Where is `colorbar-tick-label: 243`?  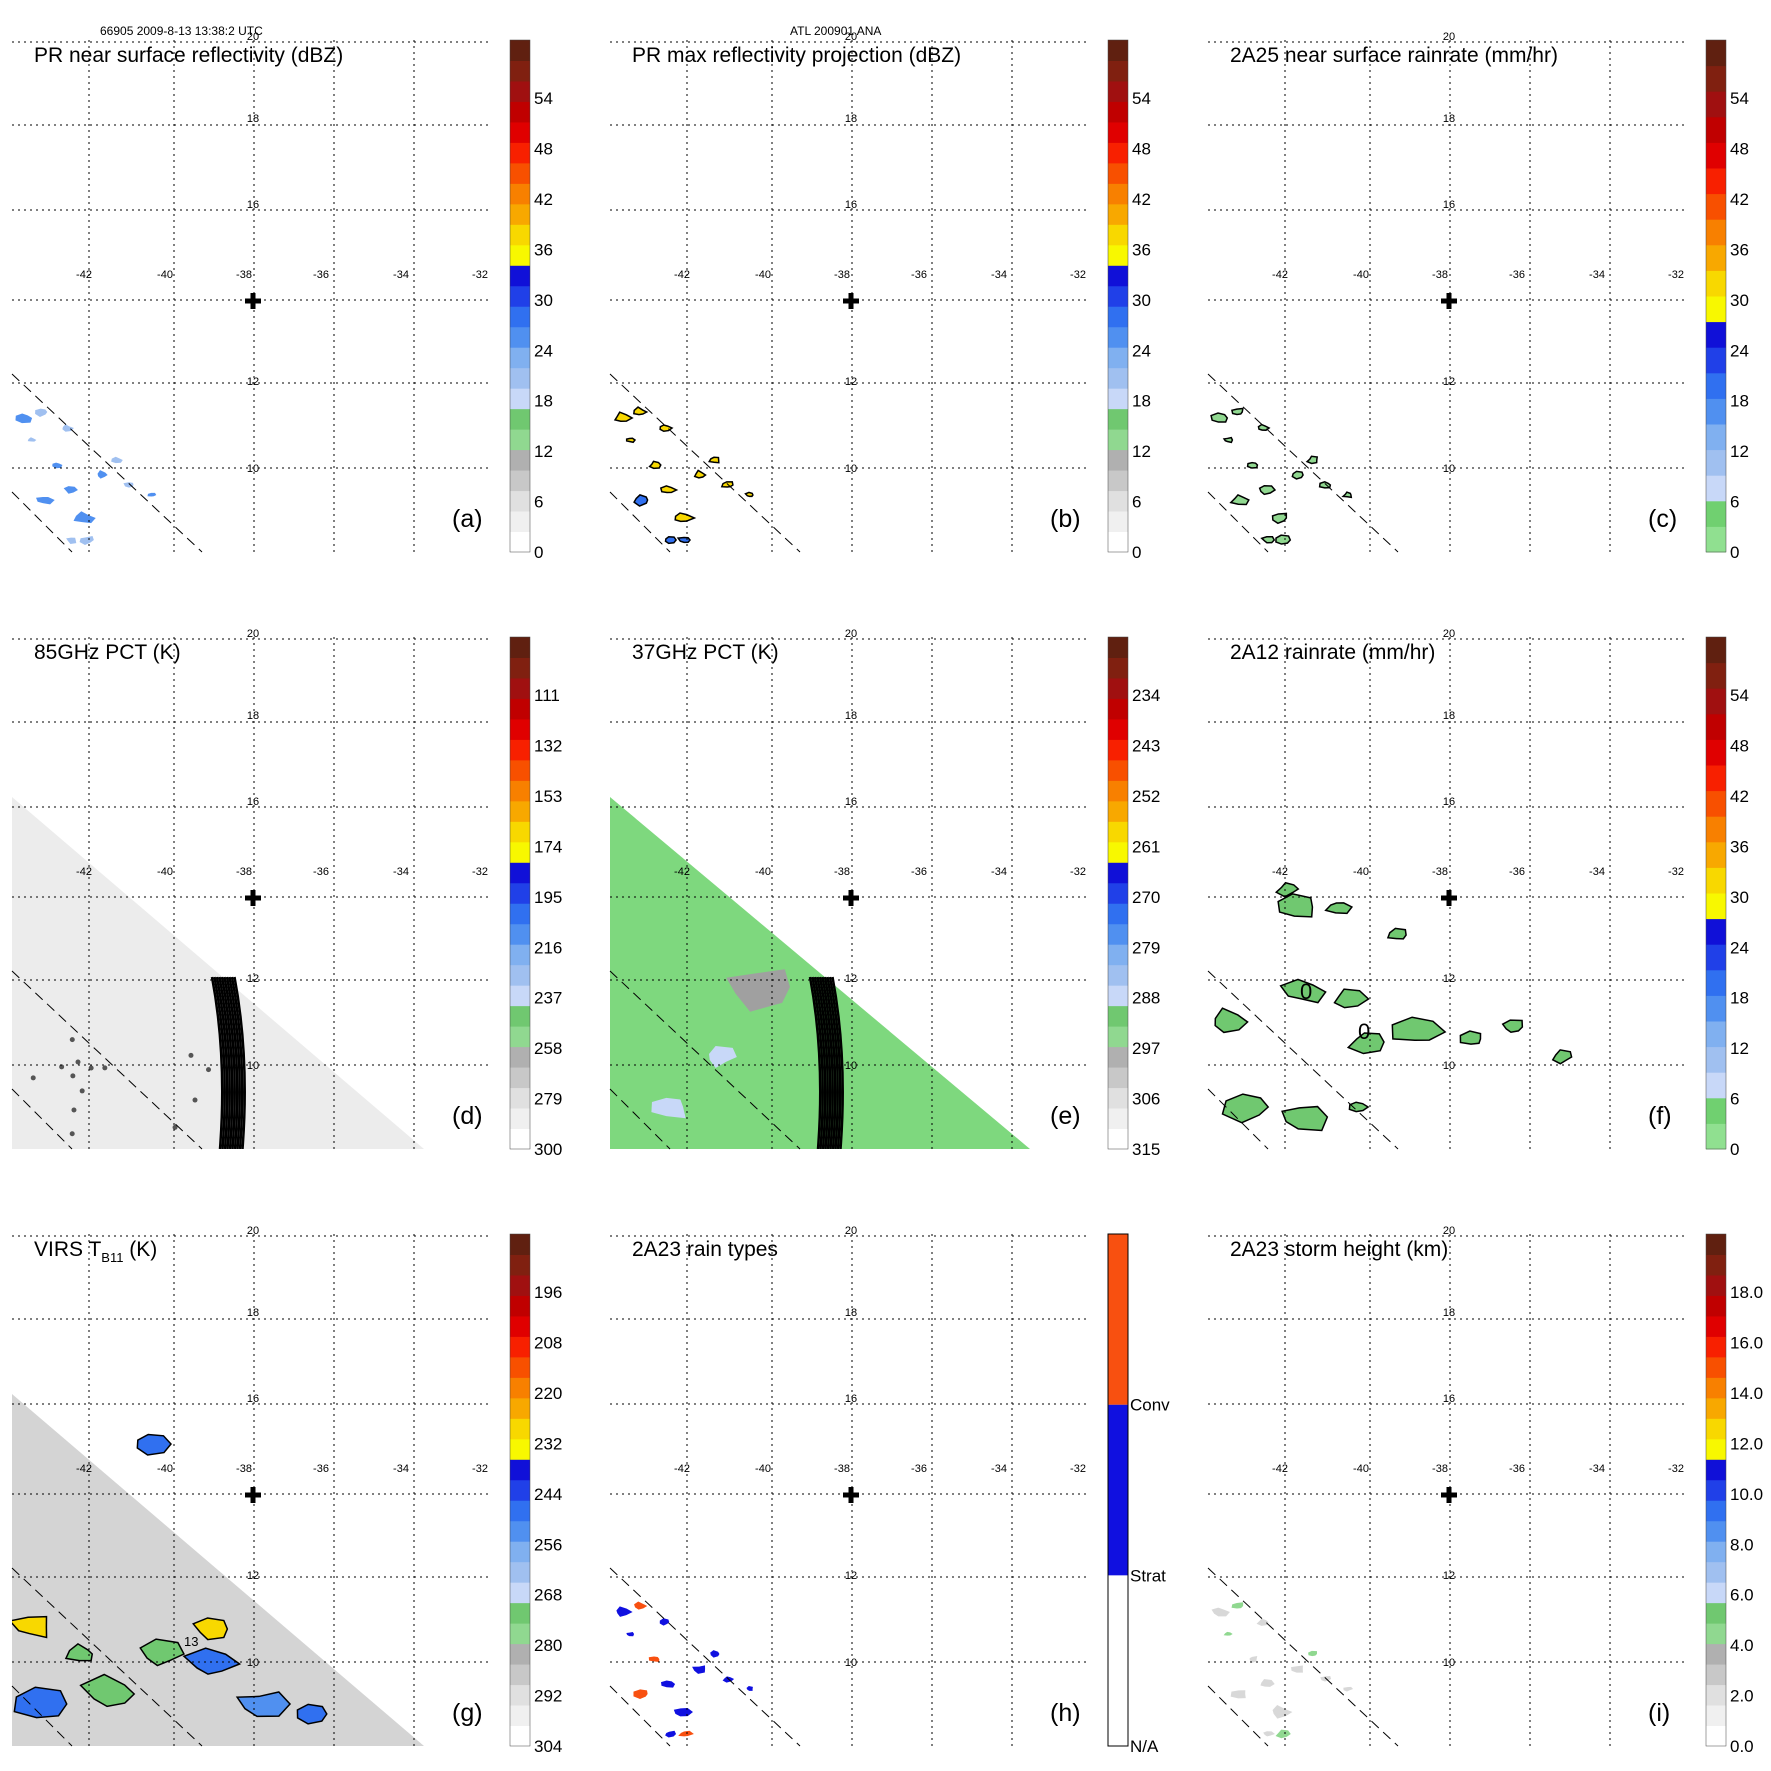 colorbar-tick-label: 243 is located at coordinates (1146, 746).